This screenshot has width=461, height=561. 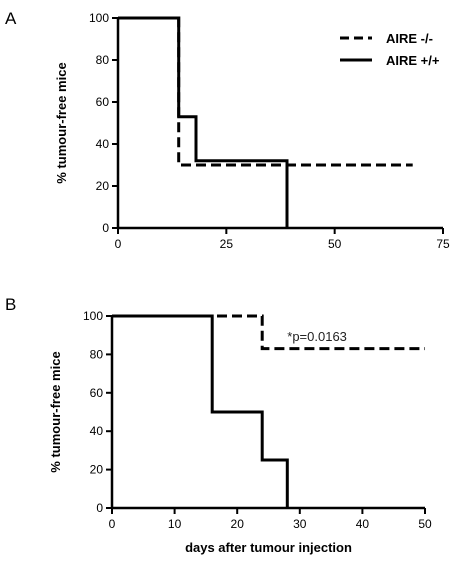 What do you see at coordinates (268, 547) in the screenshot?
I see `x-axis-label-b: days after tumour injection` at bounding box center [268, 547].